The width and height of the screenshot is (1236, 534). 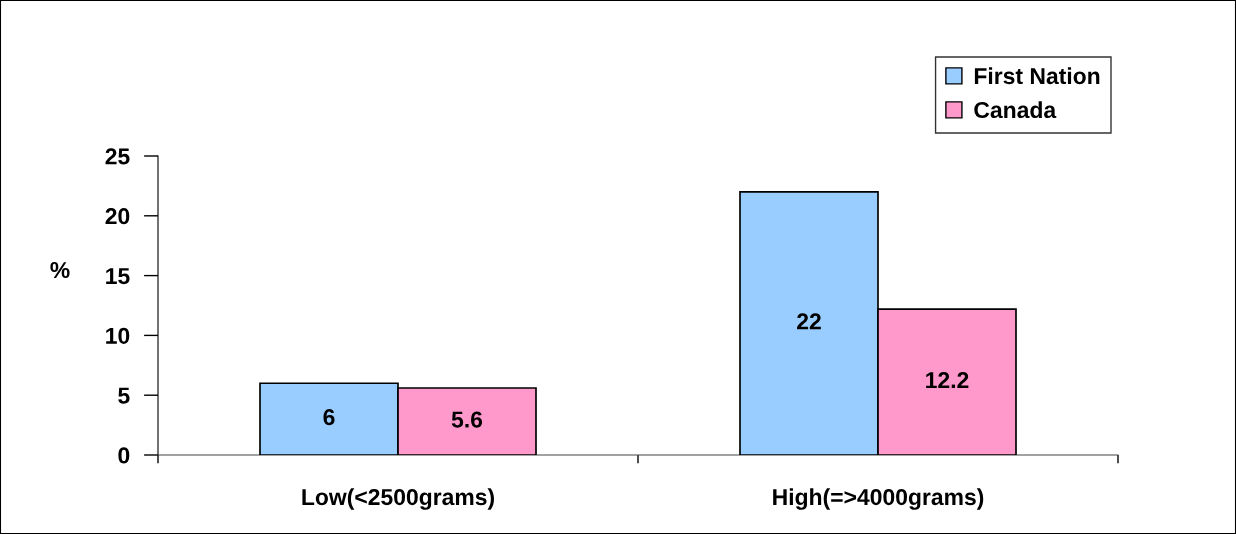 What do you see at coordinates (398, 499) in the screenshot?
I see `x-tick-label: Low(<2500grams)` at bounding box center [398, 499].